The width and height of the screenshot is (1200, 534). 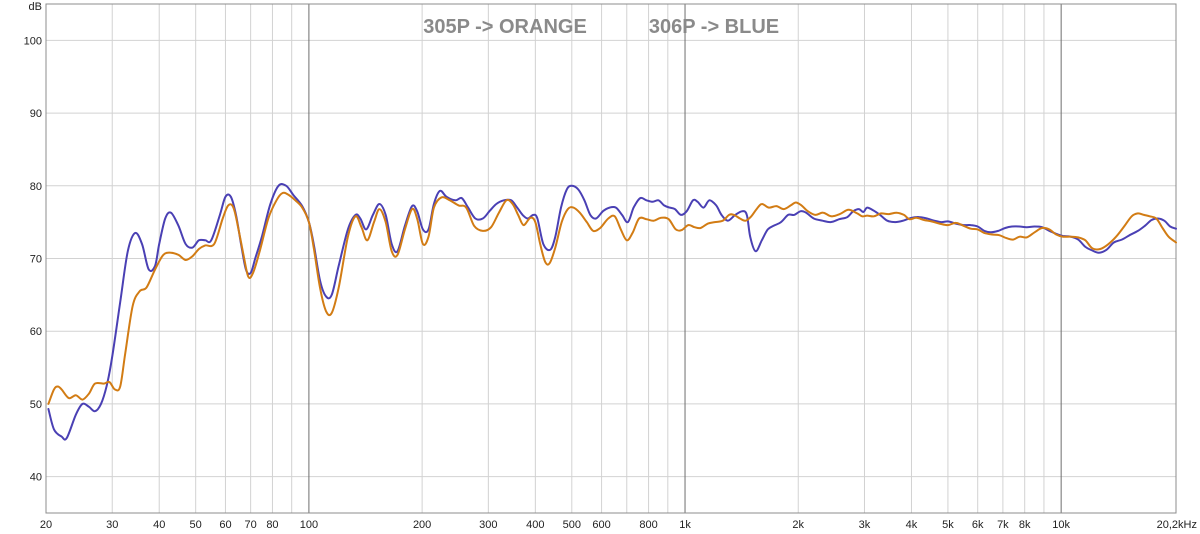 What do you see at coordinates (36, 478) in the screenshot?
I see `y-tick-label: 40` at bounding box center [36, 478].